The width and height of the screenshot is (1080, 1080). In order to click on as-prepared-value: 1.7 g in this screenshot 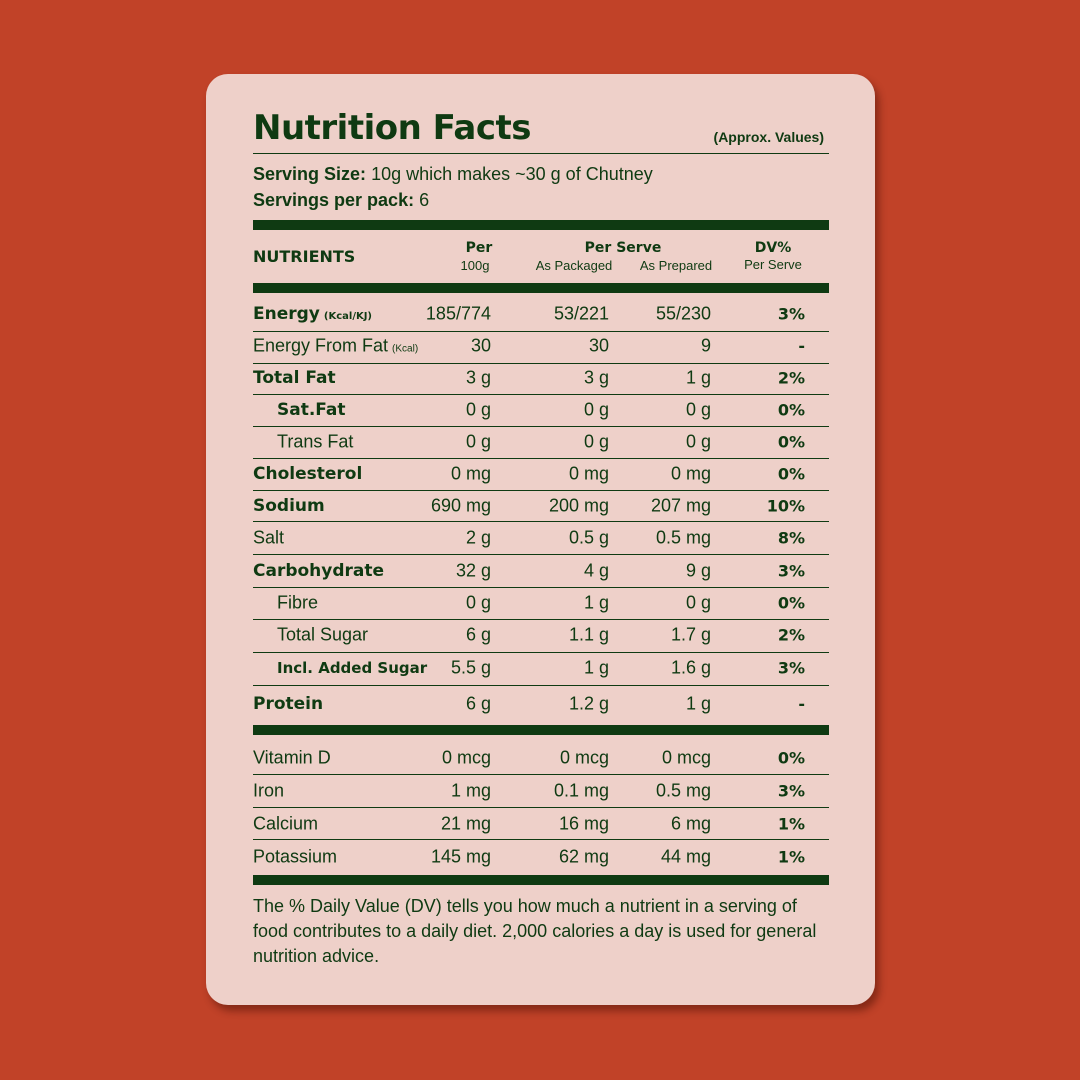, I will do `click(690, 634)`.